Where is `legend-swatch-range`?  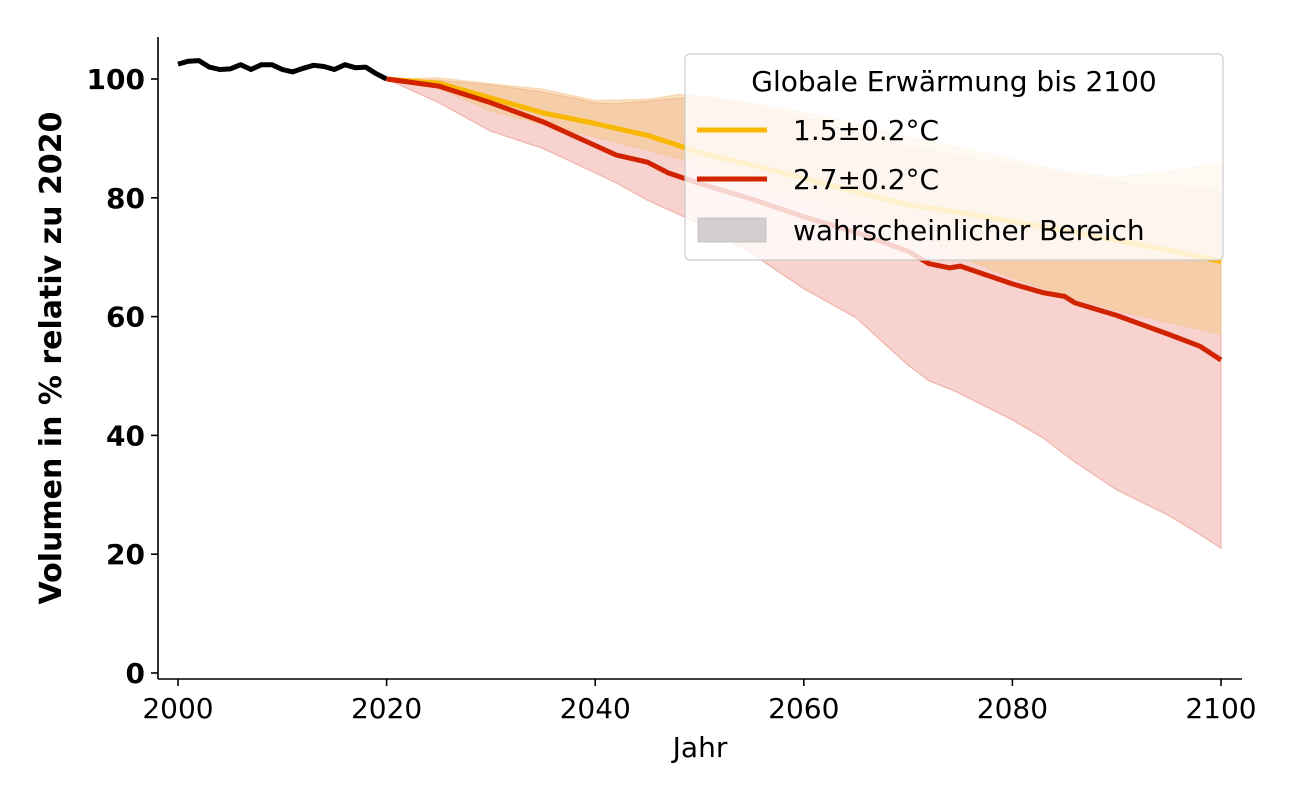 legend-swatch-range is located at coordinates (732, 230).